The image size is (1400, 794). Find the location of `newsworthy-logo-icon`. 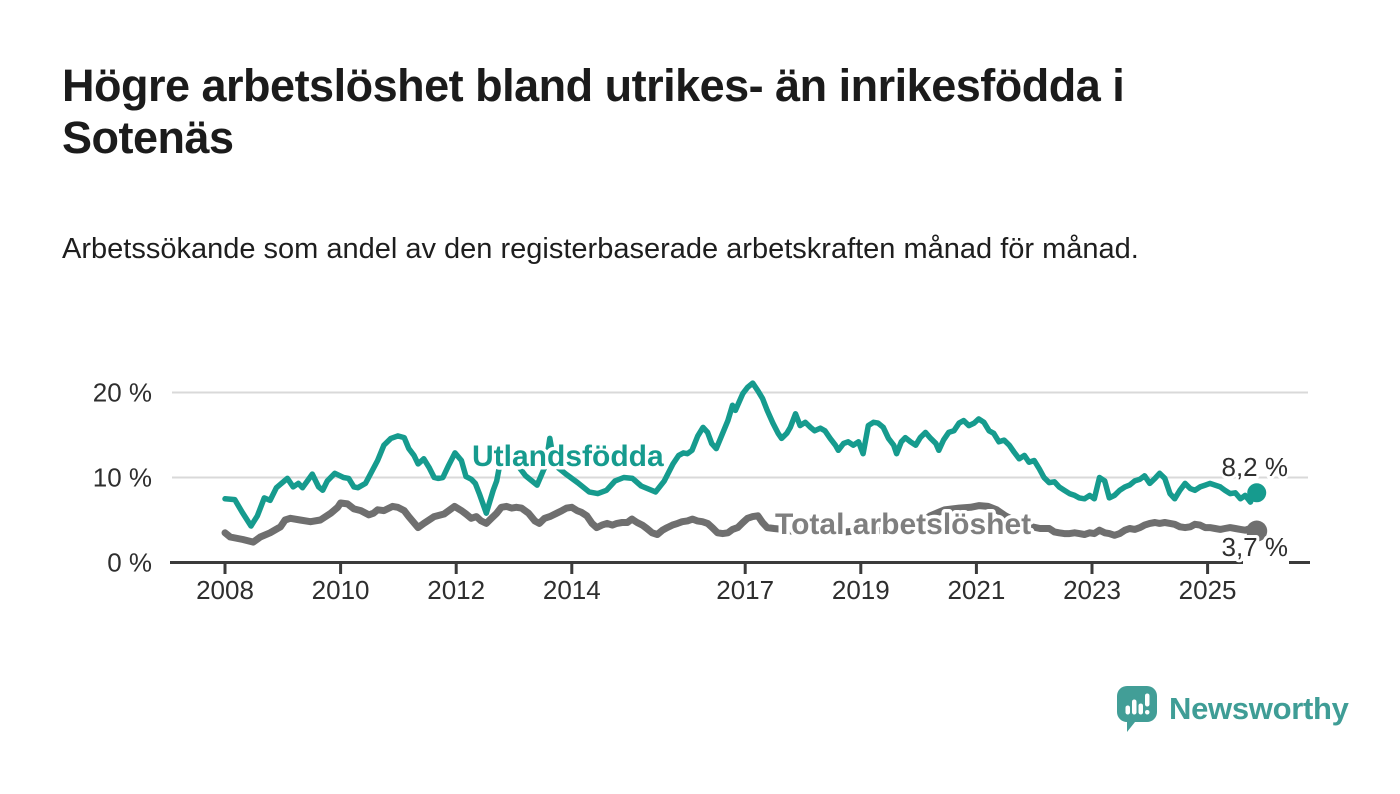

newsworthy-logo-icon is located at coordinates (1137, 709).